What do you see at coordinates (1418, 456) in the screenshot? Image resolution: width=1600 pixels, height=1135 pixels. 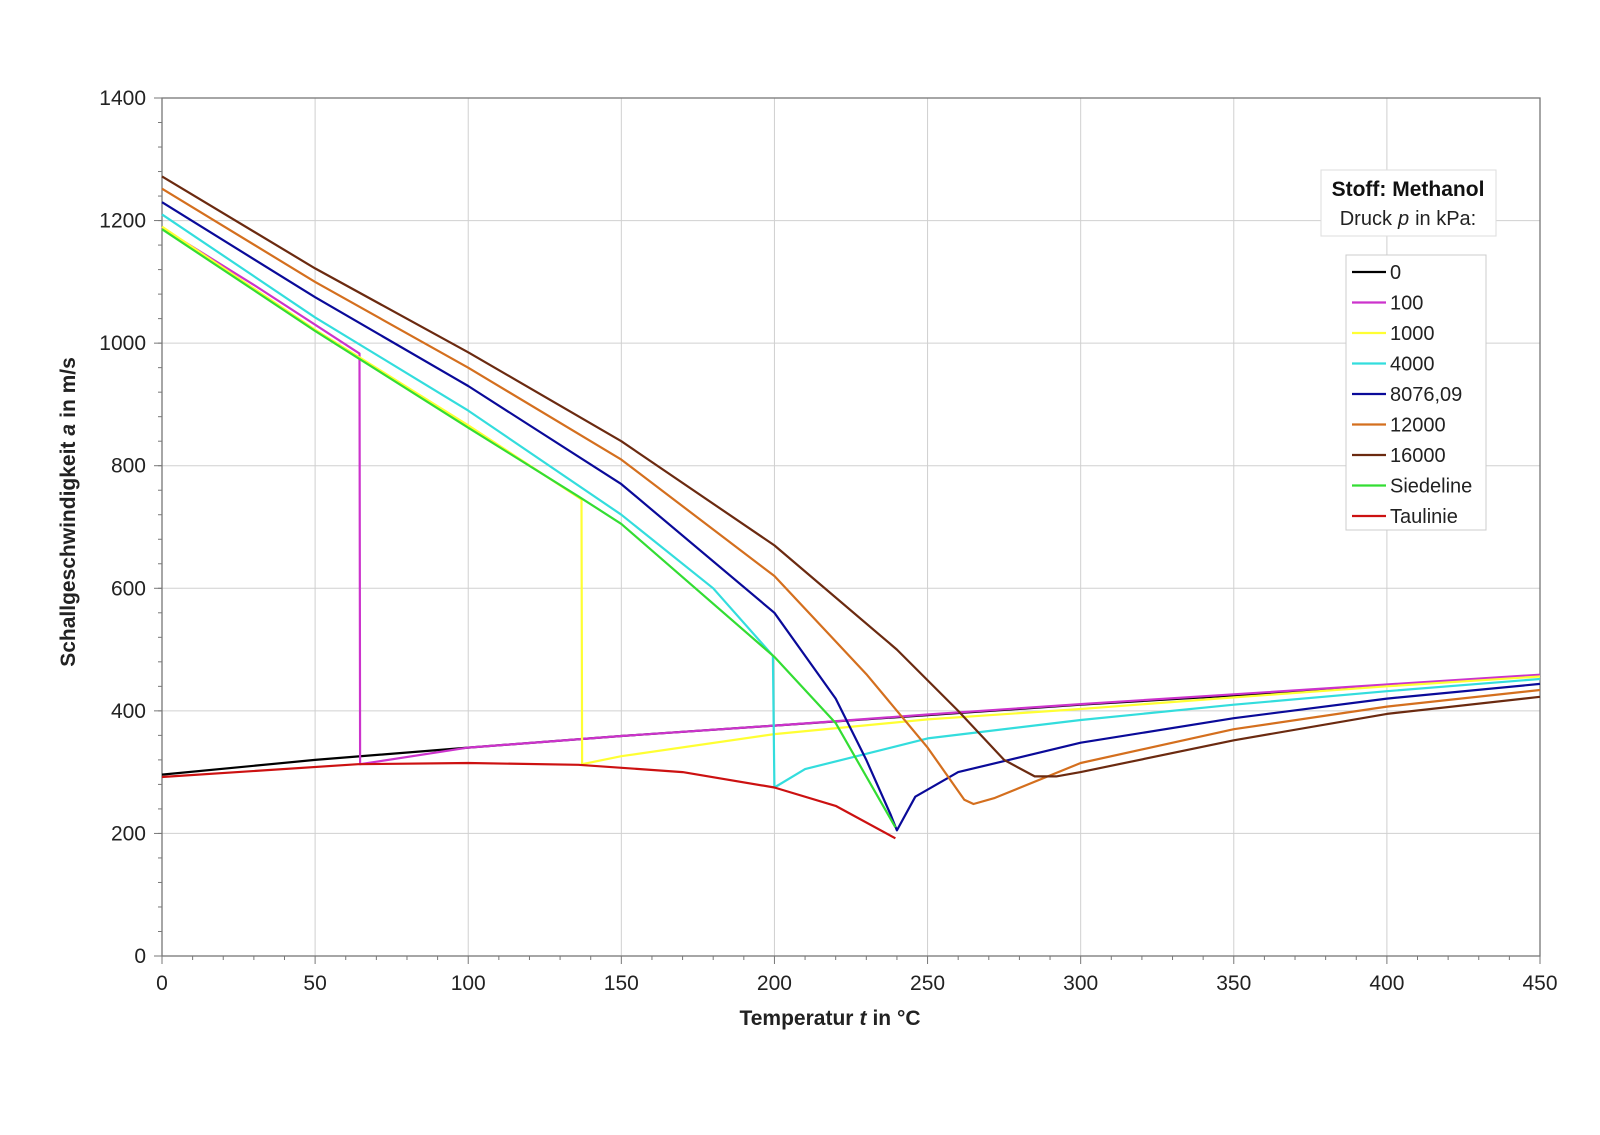 I see `legend-label: 16000` at bounding box center [1418, 456].